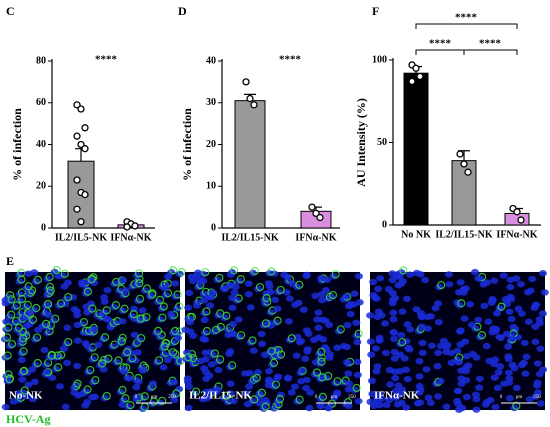 Image resolution: width=550 pixels, height=427 pixels. I want to click on scale-label: 0, so click(136, 397).